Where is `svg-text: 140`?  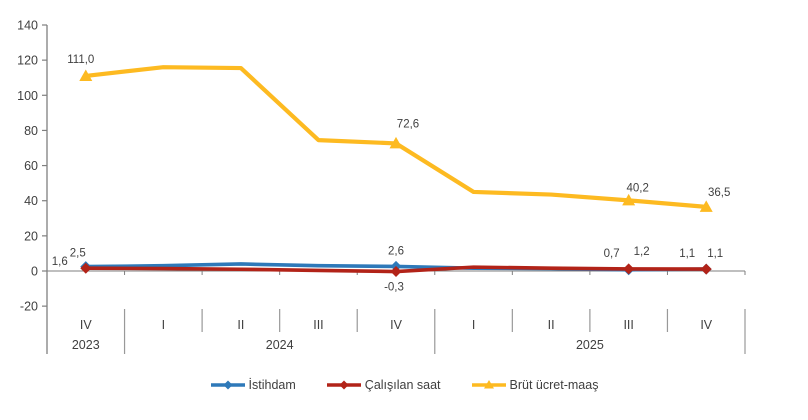
svg-text: 140 is located at coordinates (27, 26).